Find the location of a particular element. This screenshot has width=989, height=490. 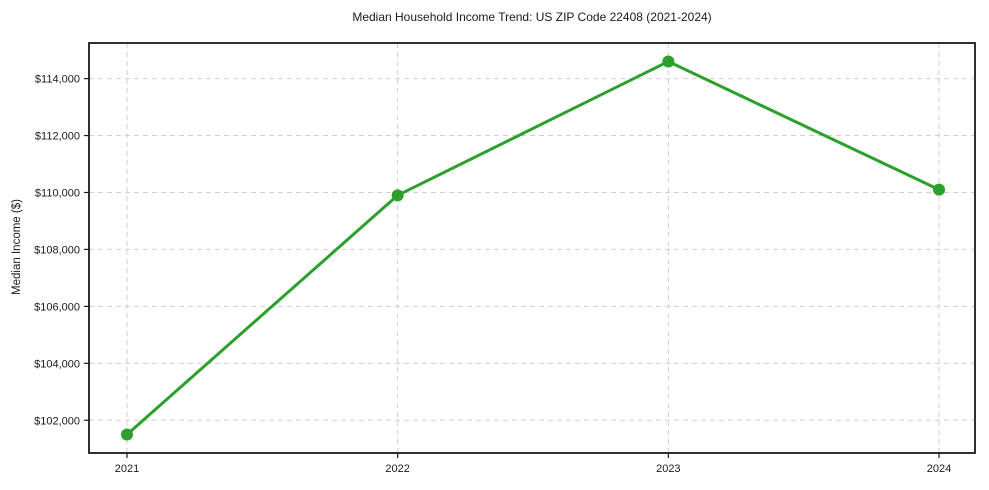

y-tick-label: $102,000 is located at coordinates (57, 421).